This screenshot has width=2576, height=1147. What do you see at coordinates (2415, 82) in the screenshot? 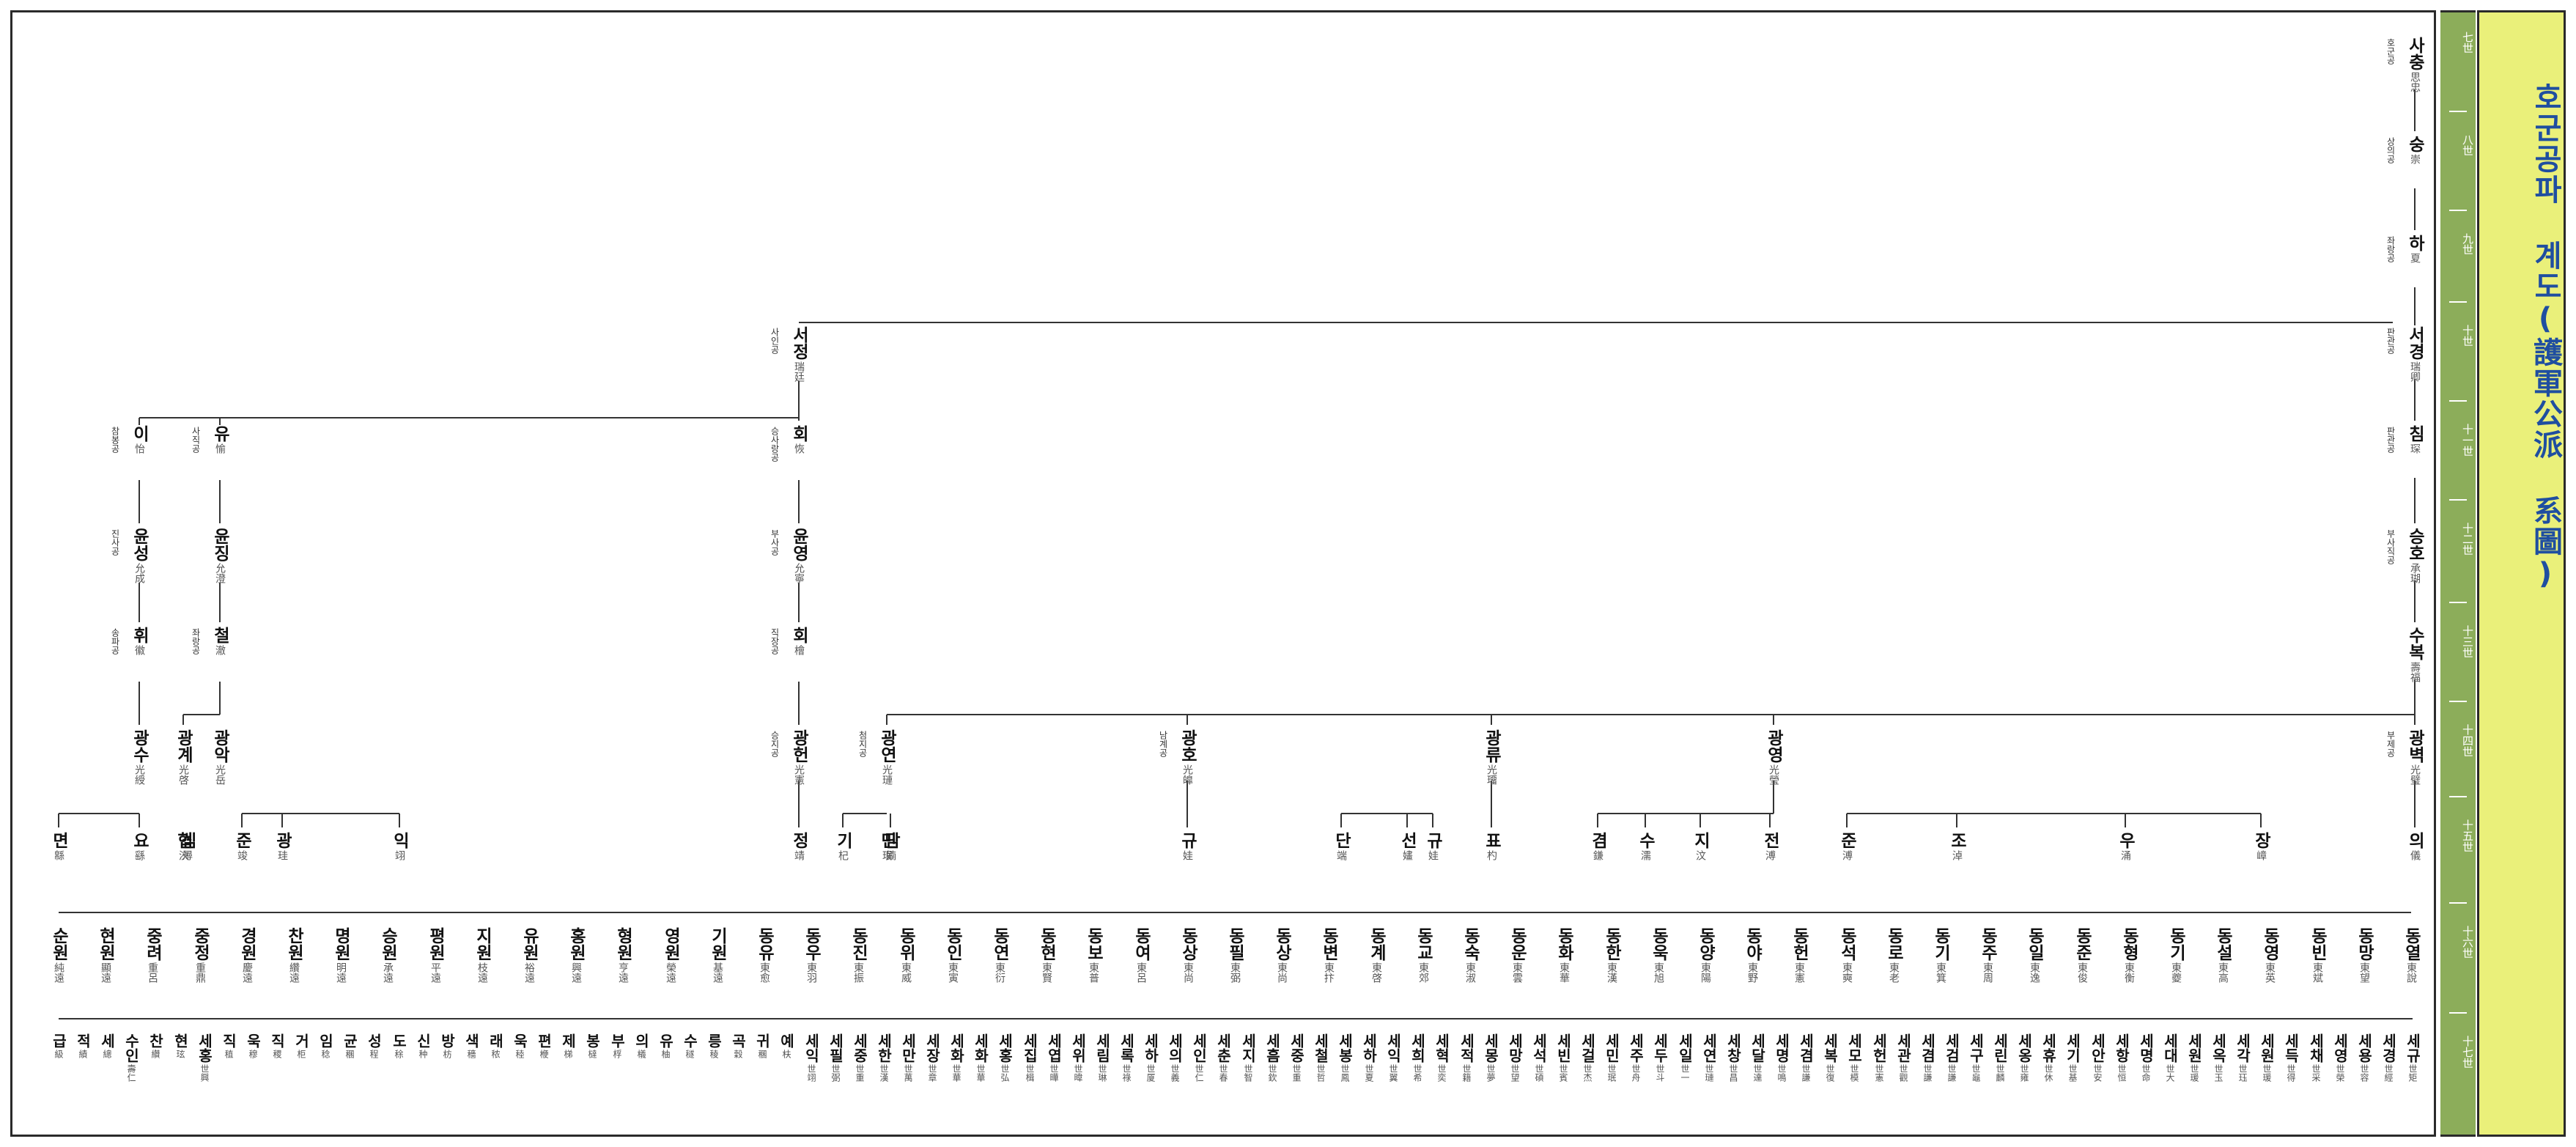
I see `person-hanja: 思忠` at bounding box center [2415, 82].